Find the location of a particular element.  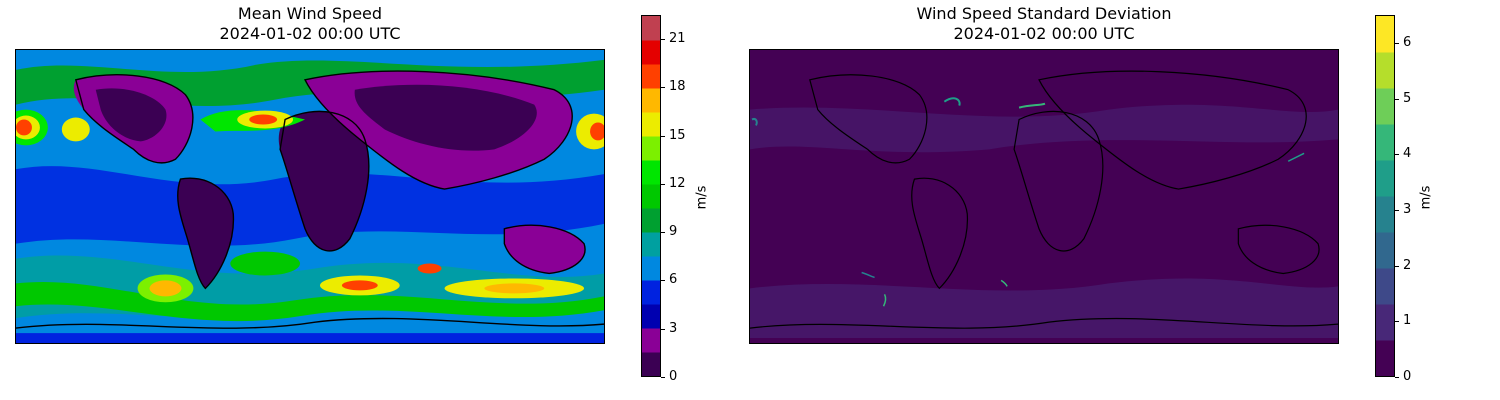

colorbar-tick-label: 1 is located at coordinates (1407, 320).